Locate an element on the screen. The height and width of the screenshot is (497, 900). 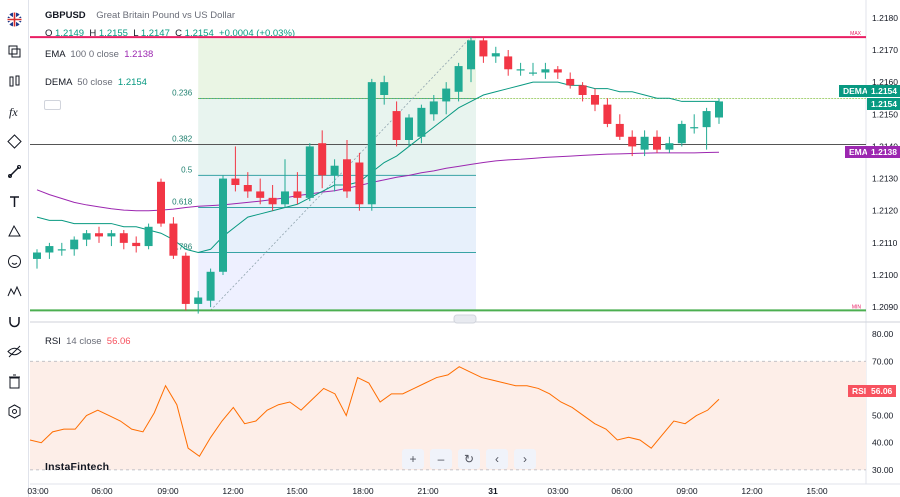
rsi-name: RSI is located at coordinates (53, 341).